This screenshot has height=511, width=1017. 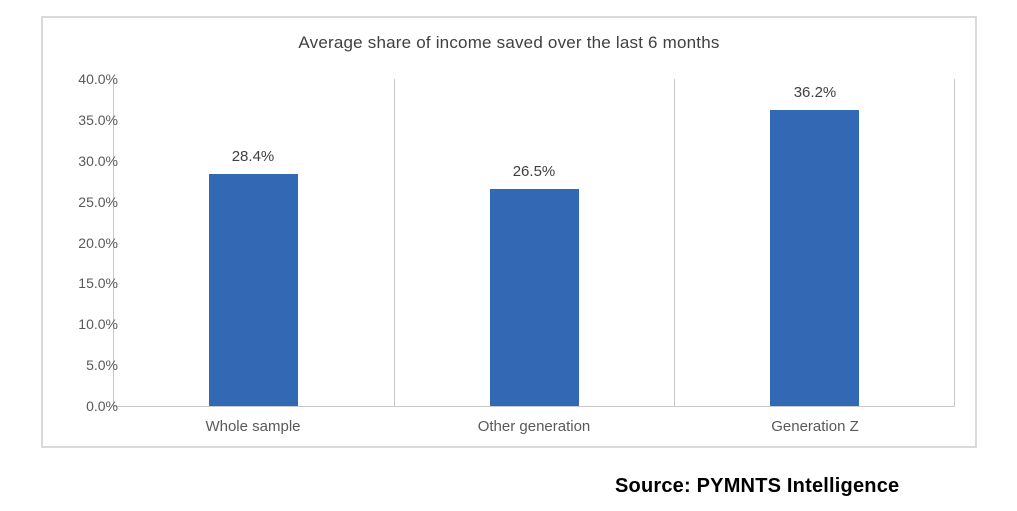 What do you see at coordinates (815, 426) in the screenshot?
I see `category-label: Generation Z` at bounding box center [815, 426].